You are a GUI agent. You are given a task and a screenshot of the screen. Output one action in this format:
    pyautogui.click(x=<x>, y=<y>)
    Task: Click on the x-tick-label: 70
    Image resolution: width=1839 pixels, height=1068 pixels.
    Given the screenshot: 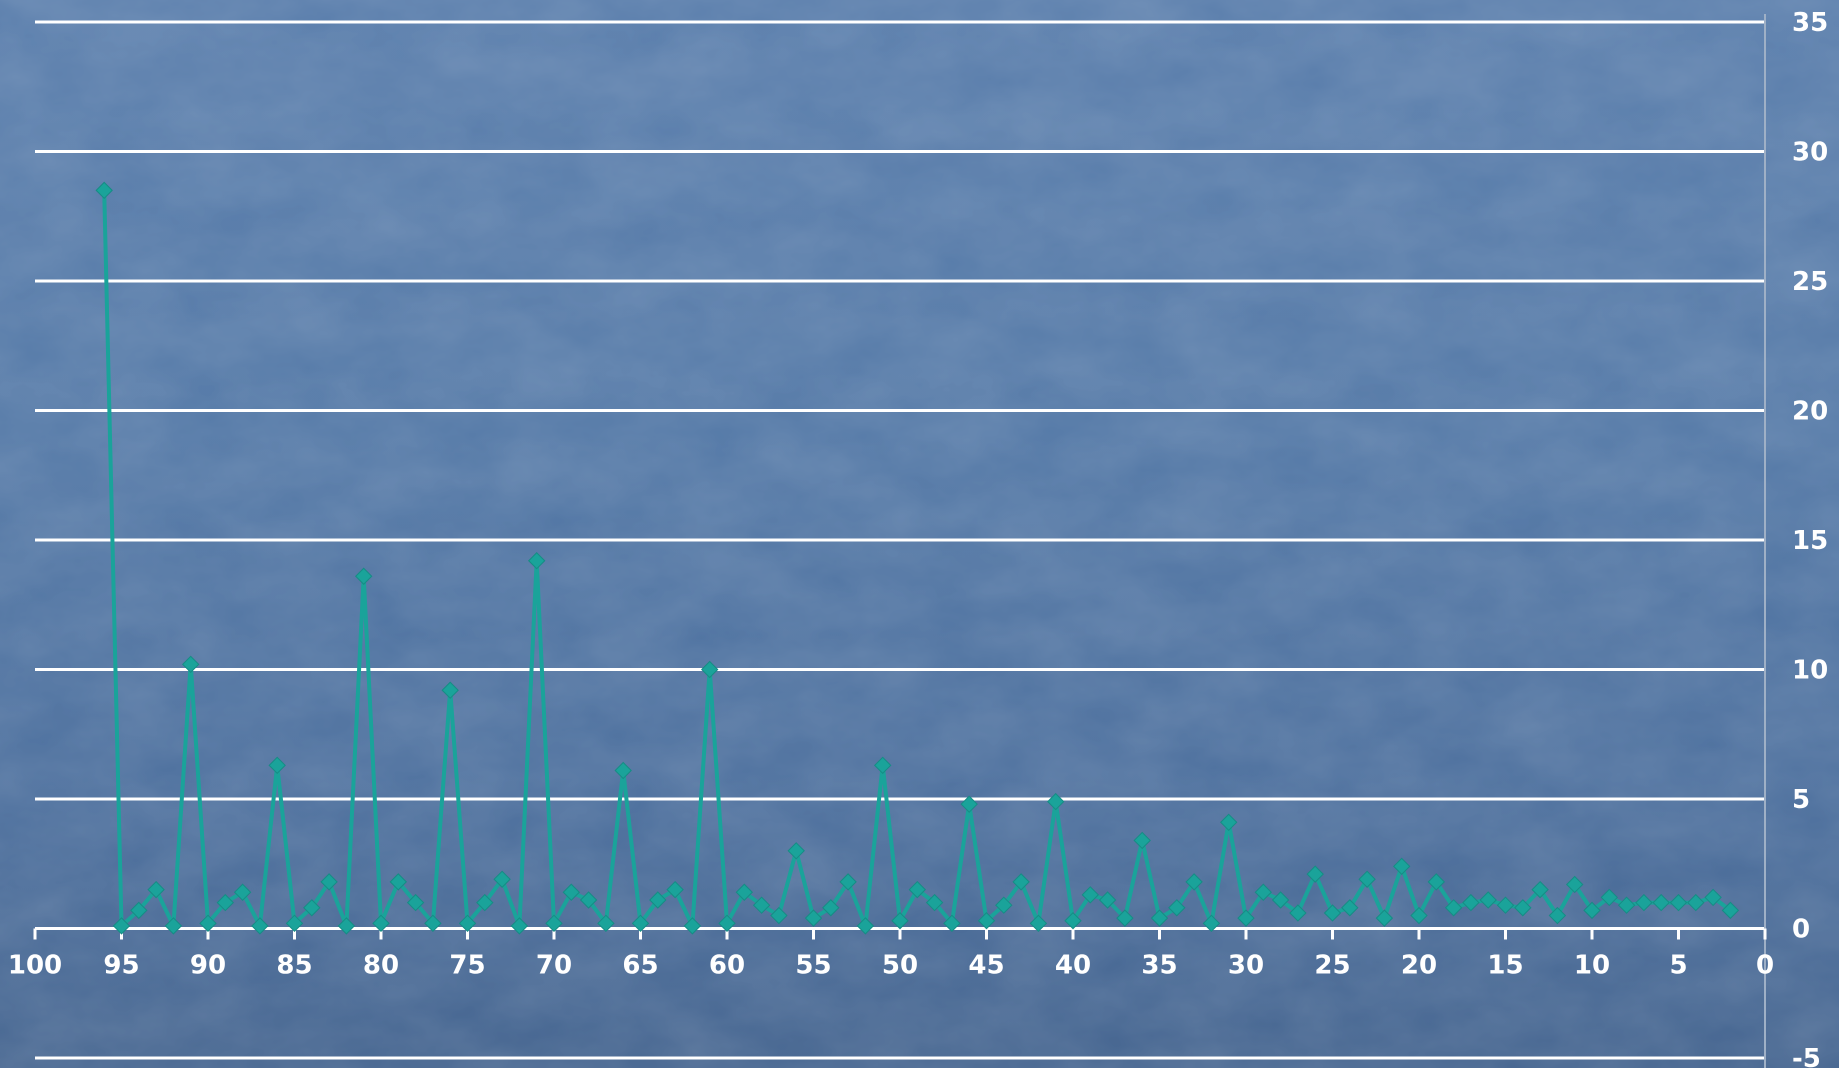 What is the action you would take?
    pyautogui.click(x=554, y=966)
    